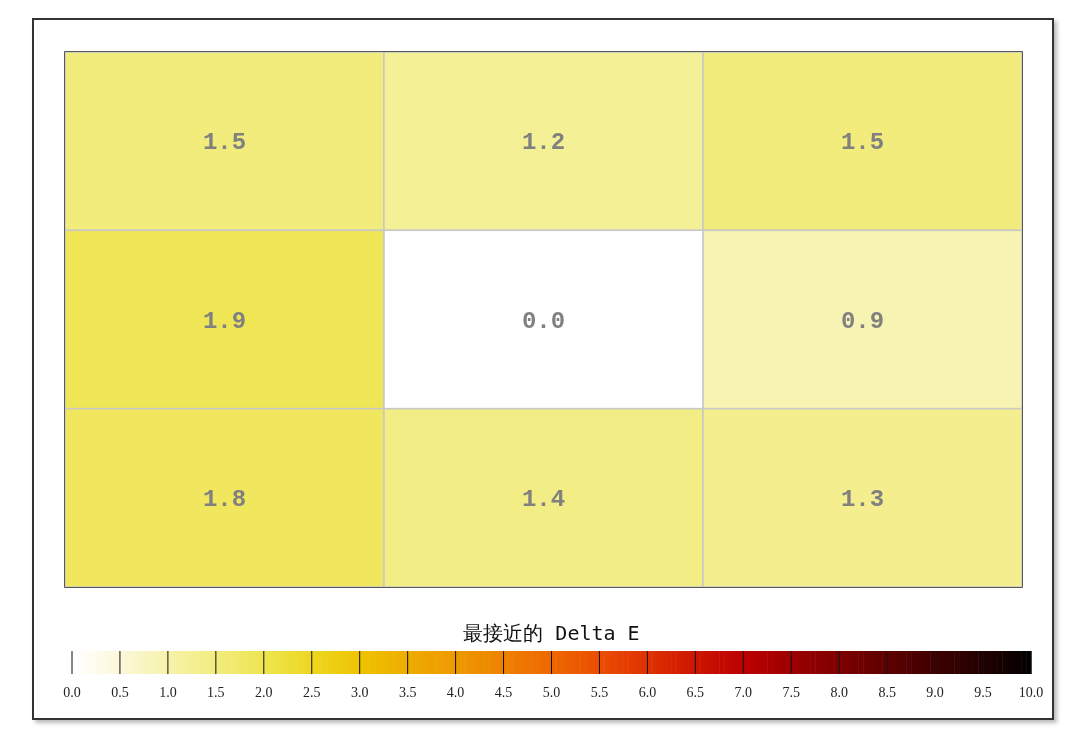 The image size is (1080, 739). What do you see at coordinates (120, 692) in the screenshot?
I see `color-bar-label: 0.5` at bounding box center [120, 692].